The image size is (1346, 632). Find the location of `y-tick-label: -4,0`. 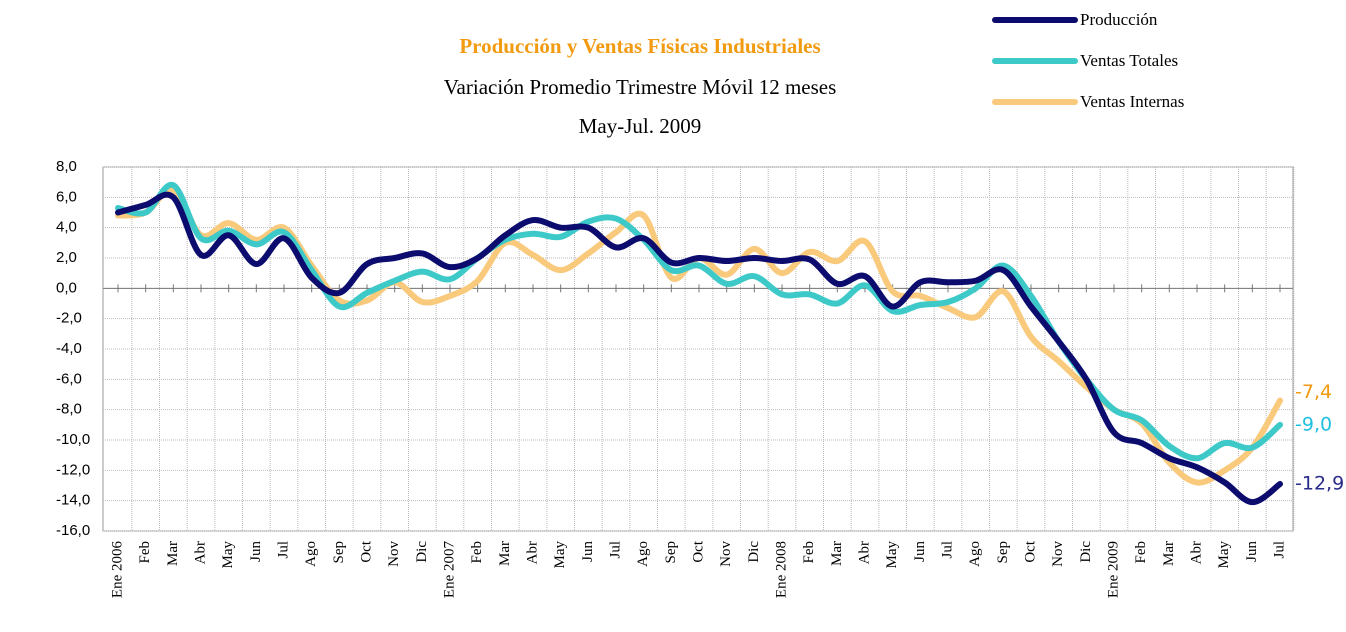

y-tick-label: -4,0 is located at coordinates (69, 348).